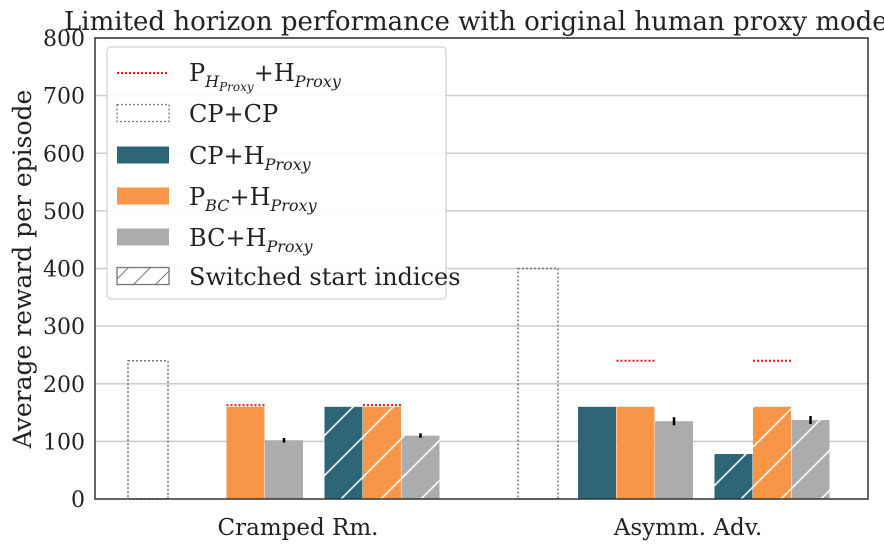 Image resolution: width=884 pixels, height=548 pixels. I want to click on legend-label: CP+CP, so click(233, 114).